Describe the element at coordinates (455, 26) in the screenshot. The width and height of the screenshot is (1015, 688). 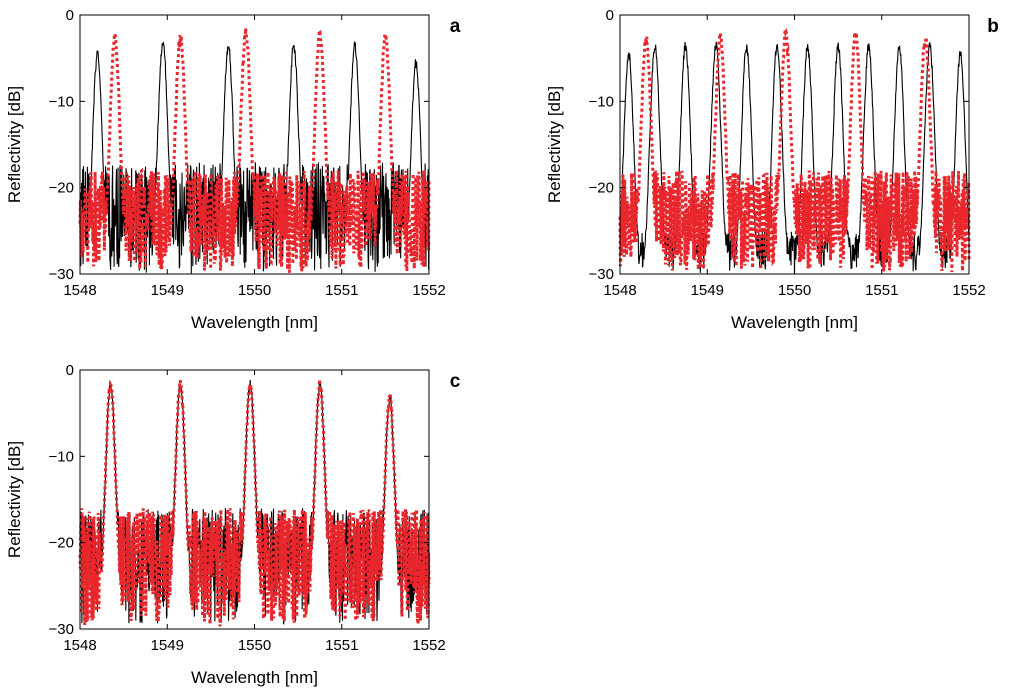
I see `panel-label: a` at that location.